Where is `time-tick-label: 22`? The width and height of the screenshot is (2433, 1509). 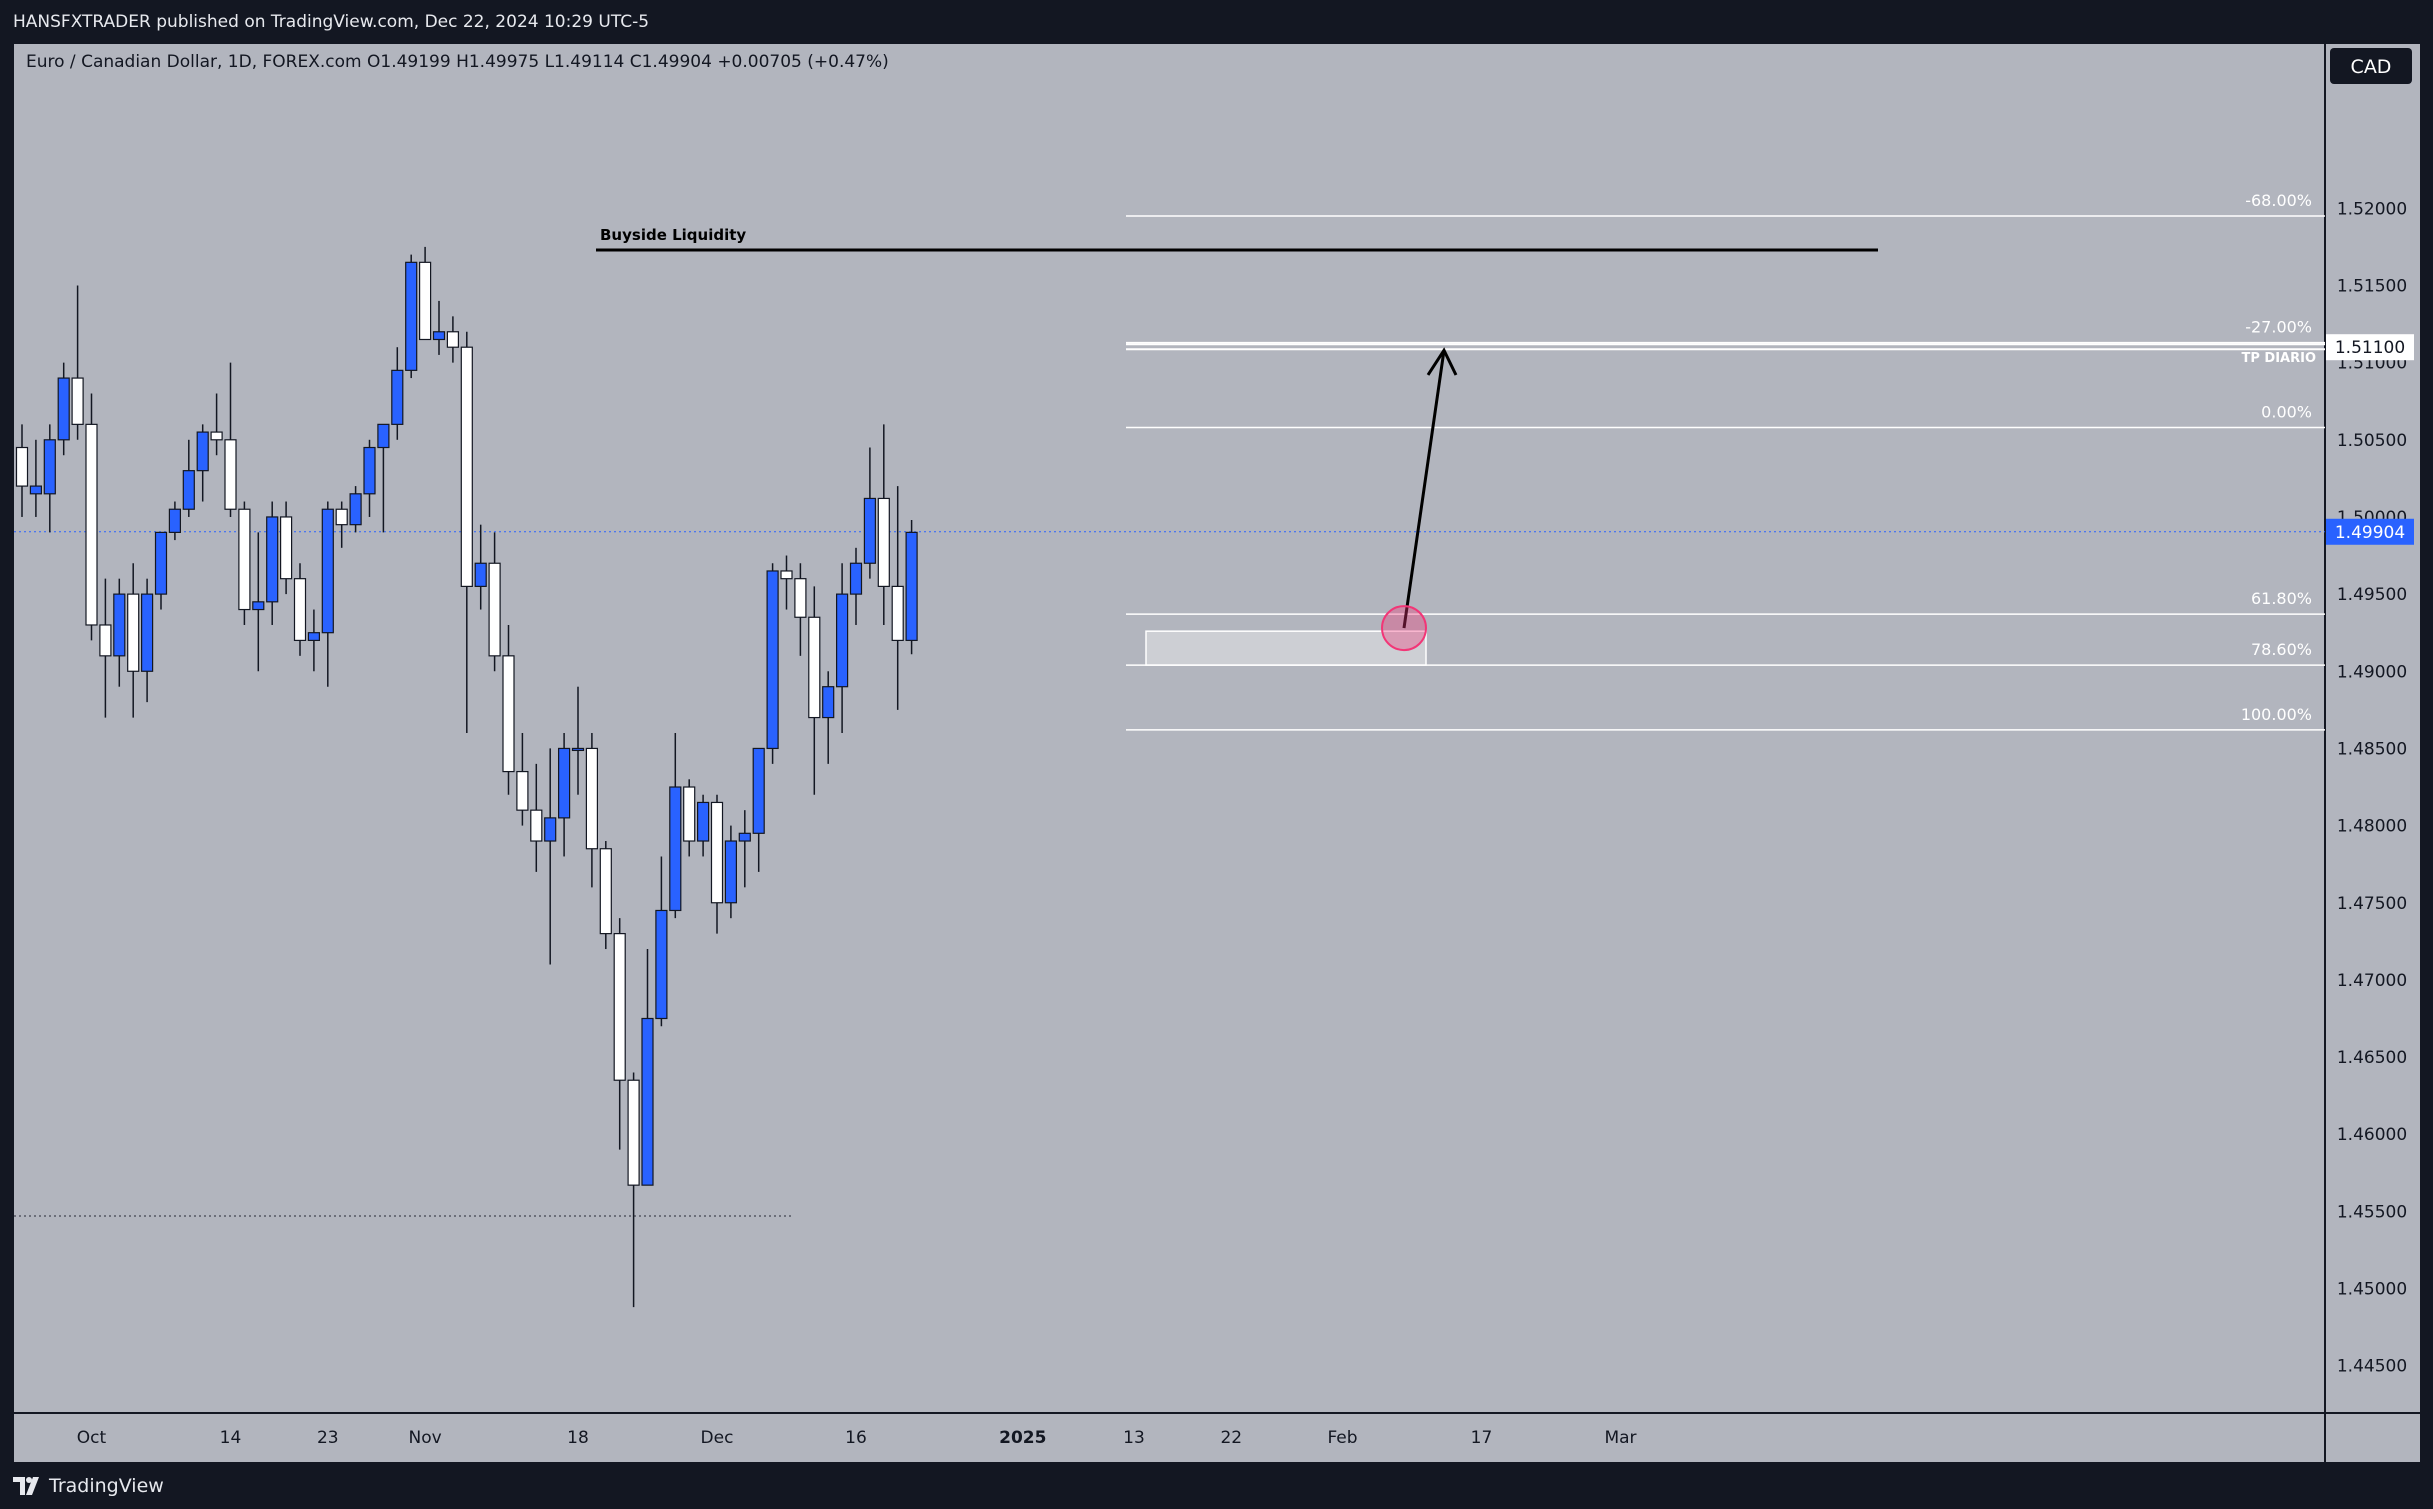 time-tick-label: 22 is located at coordinates (1231, 1438).